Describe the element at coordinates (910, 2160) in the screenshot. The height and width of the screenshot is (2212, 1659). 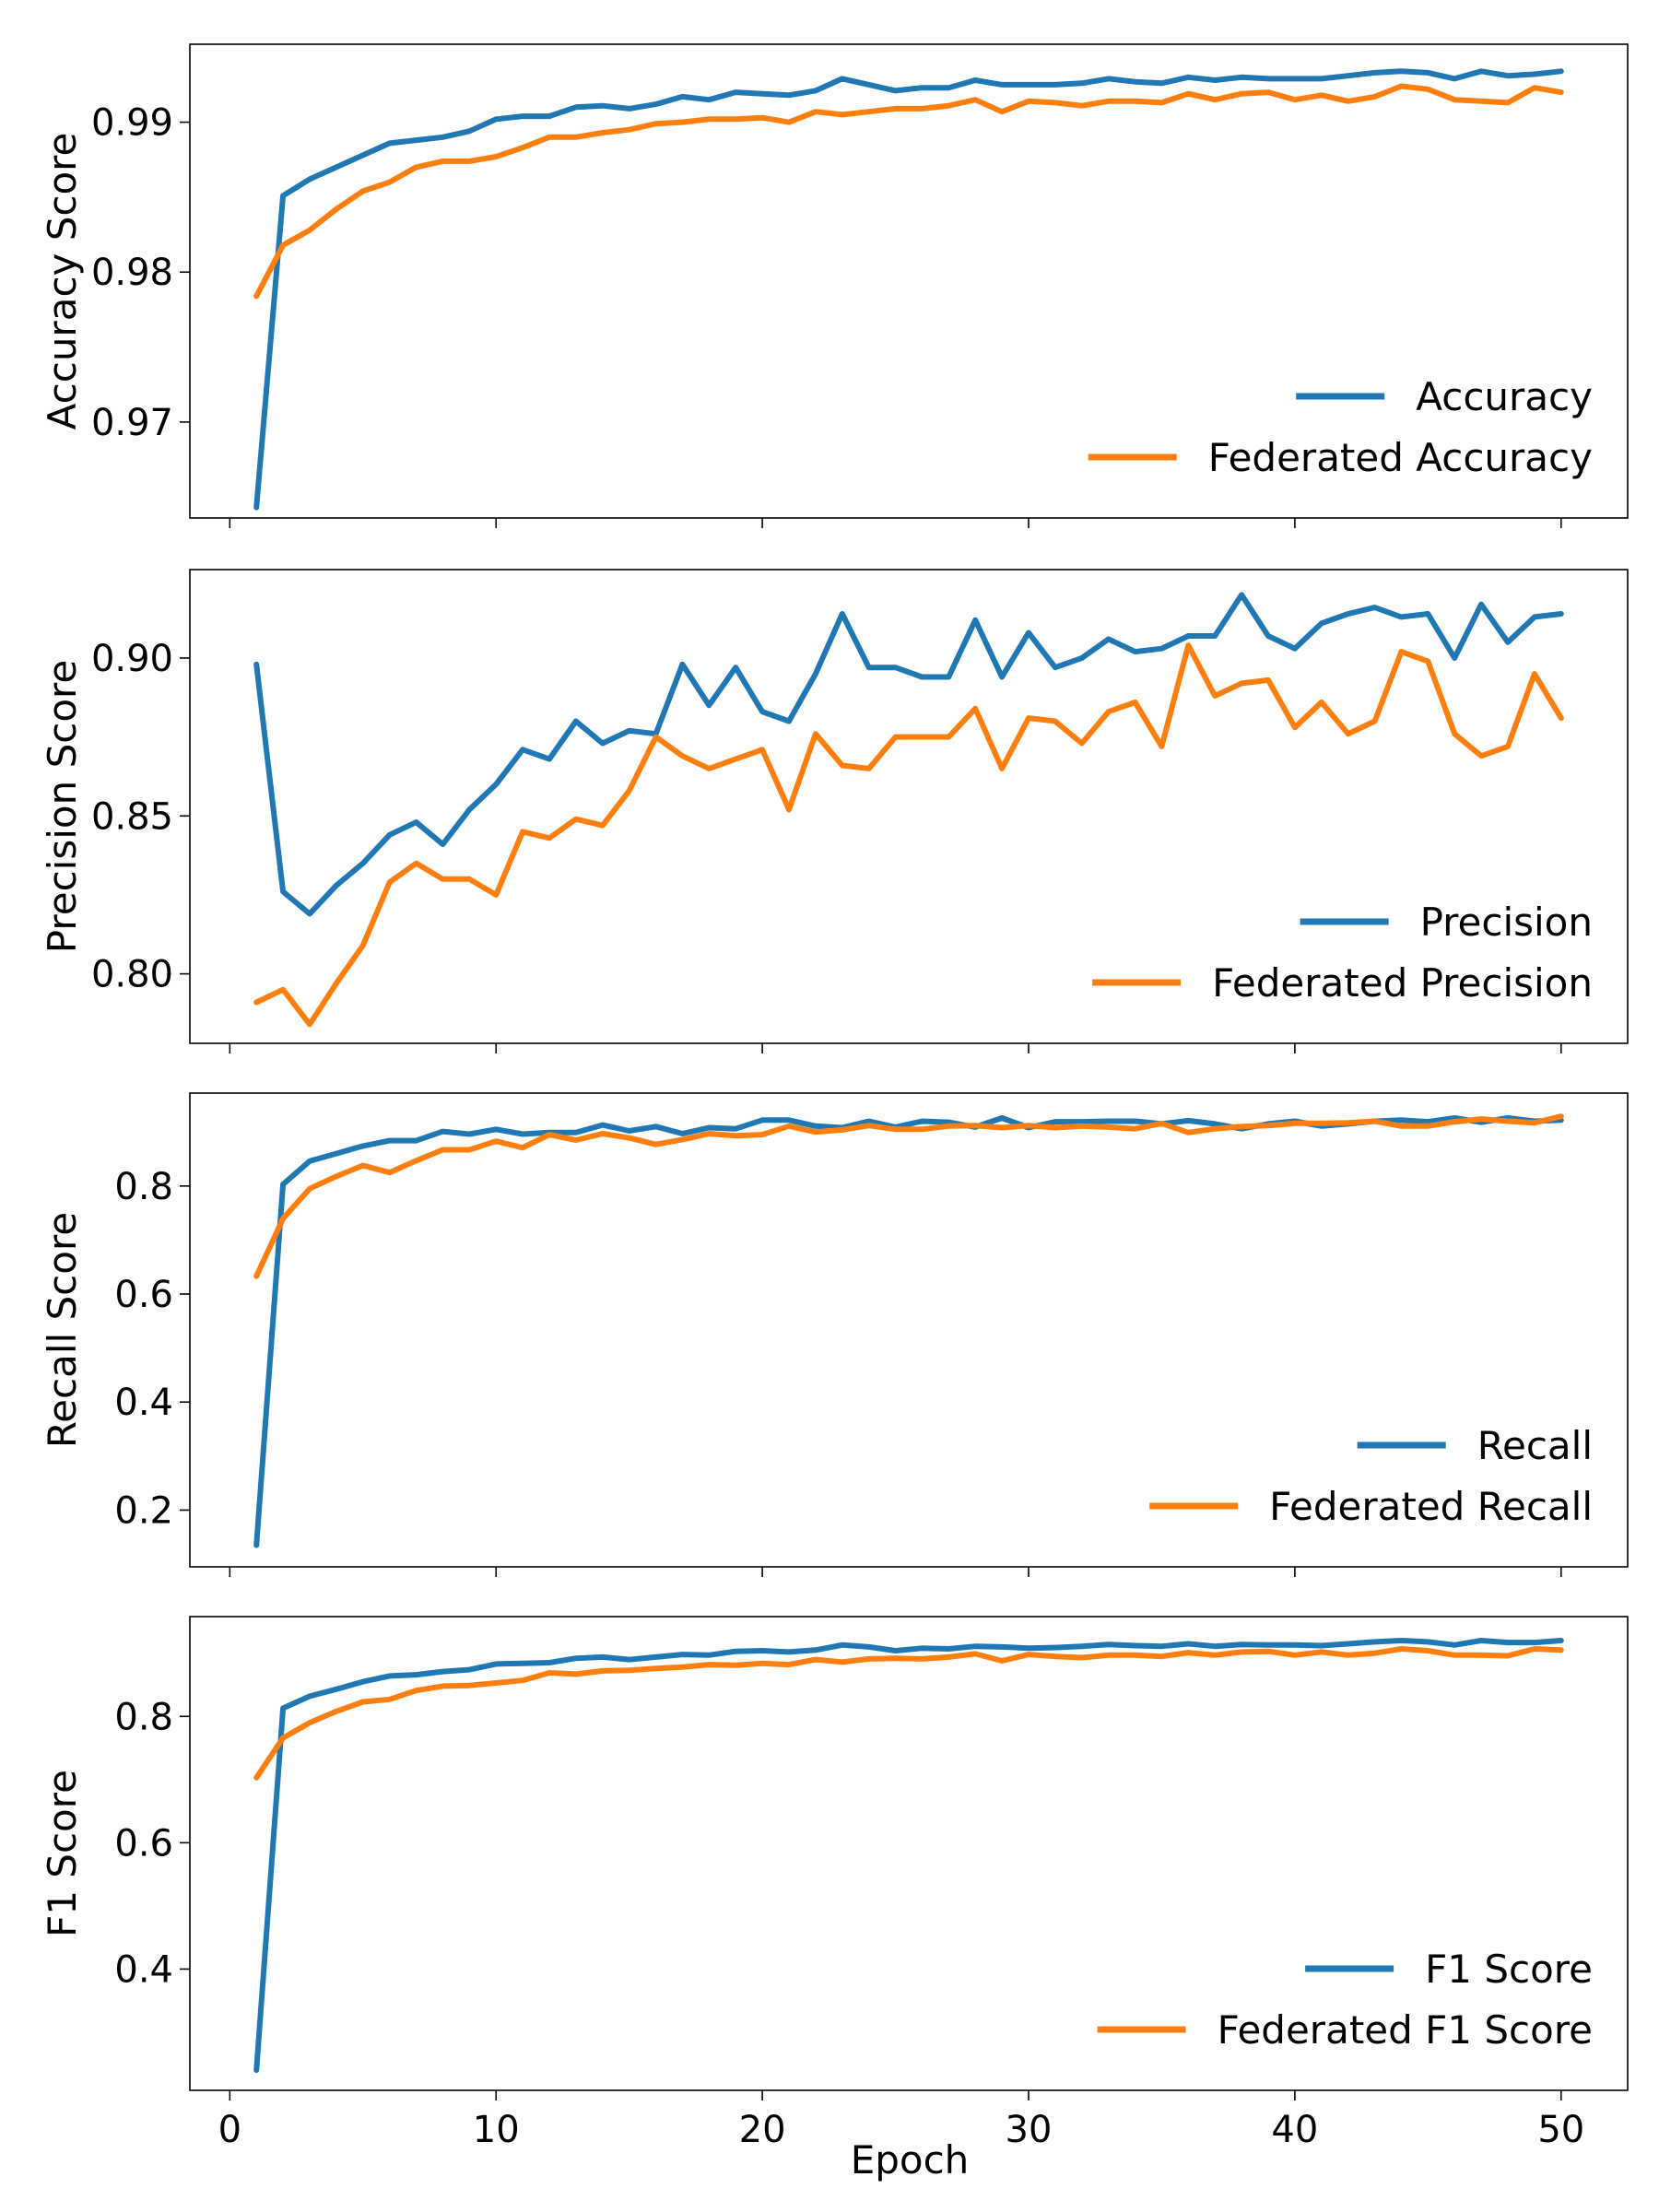
I see `x-axis-label: Epoch` at that location.